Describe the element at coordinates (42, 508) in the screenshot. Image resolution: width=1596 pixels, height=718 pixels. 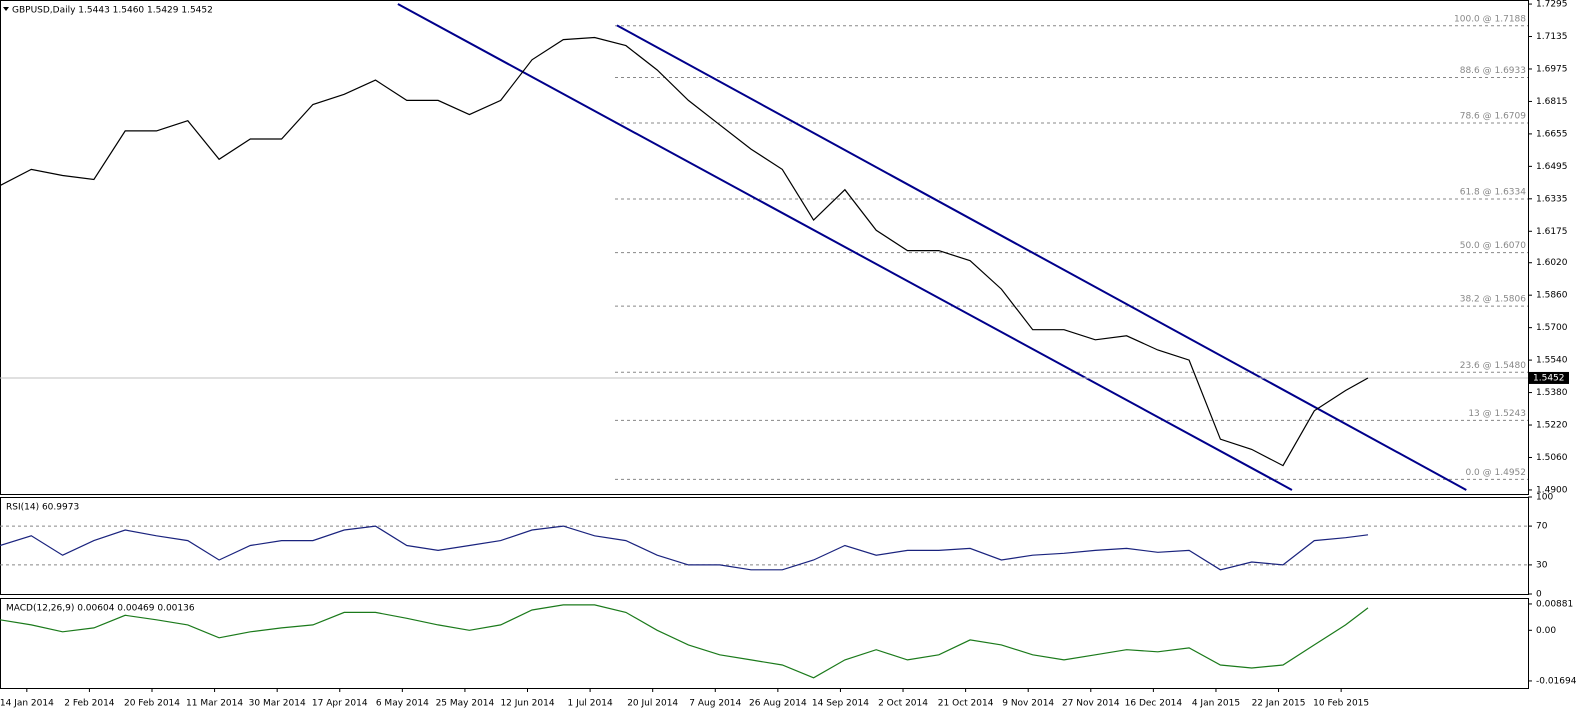
I see `panel-title: RSI(14) 60.9973` at that location.